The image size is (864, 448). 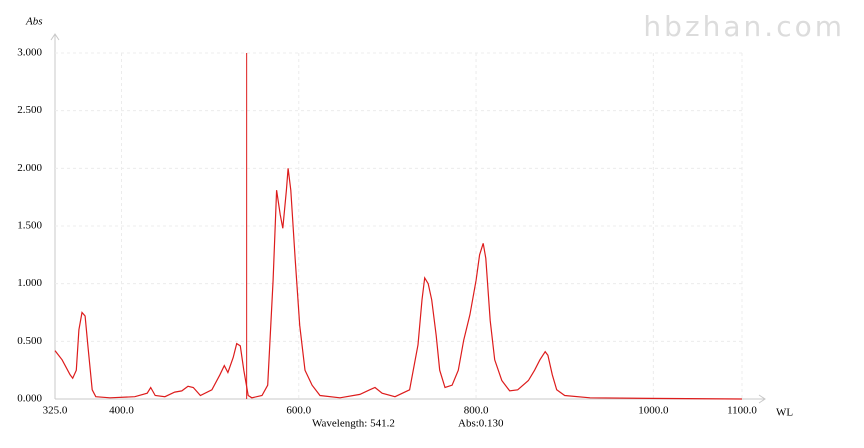 What do you see at coordinates (29, 226) in the screenshot?
I see `y-tick-label: 1.500` at bounding box center [29, 226].